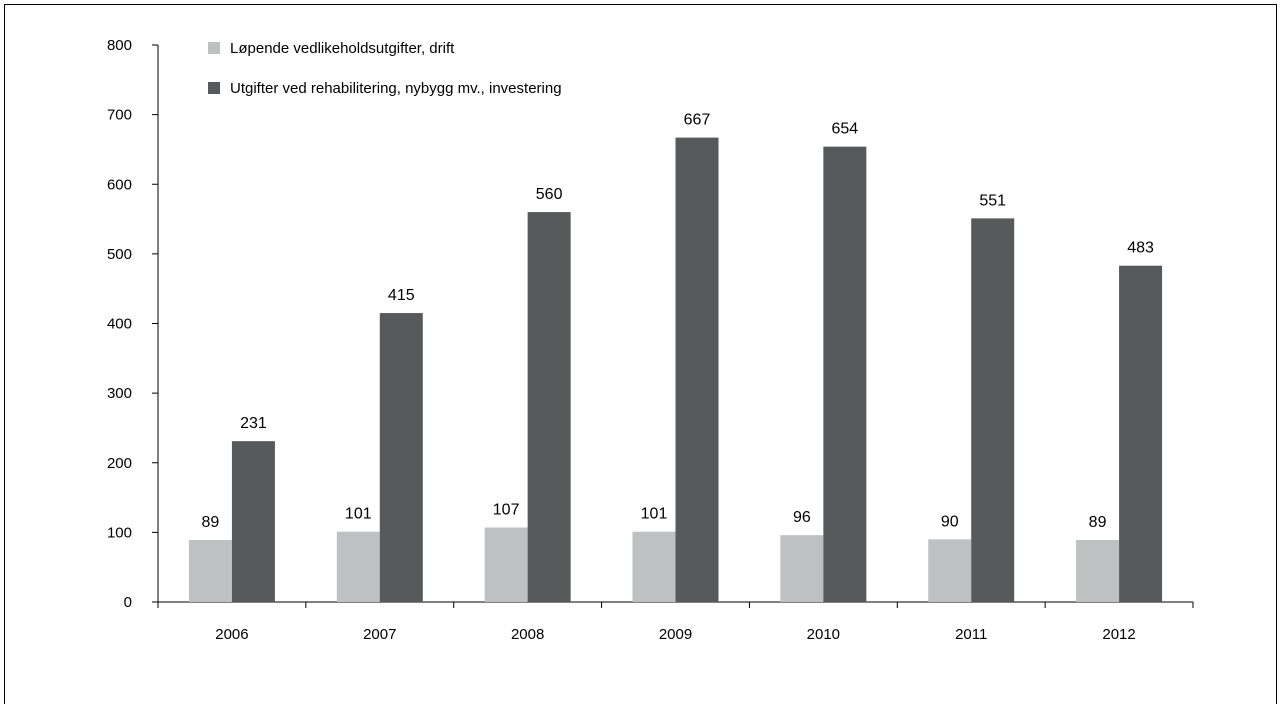 This screenshot has height=704, width=1283. I want to click on data-label: 96, so click(802, 517).